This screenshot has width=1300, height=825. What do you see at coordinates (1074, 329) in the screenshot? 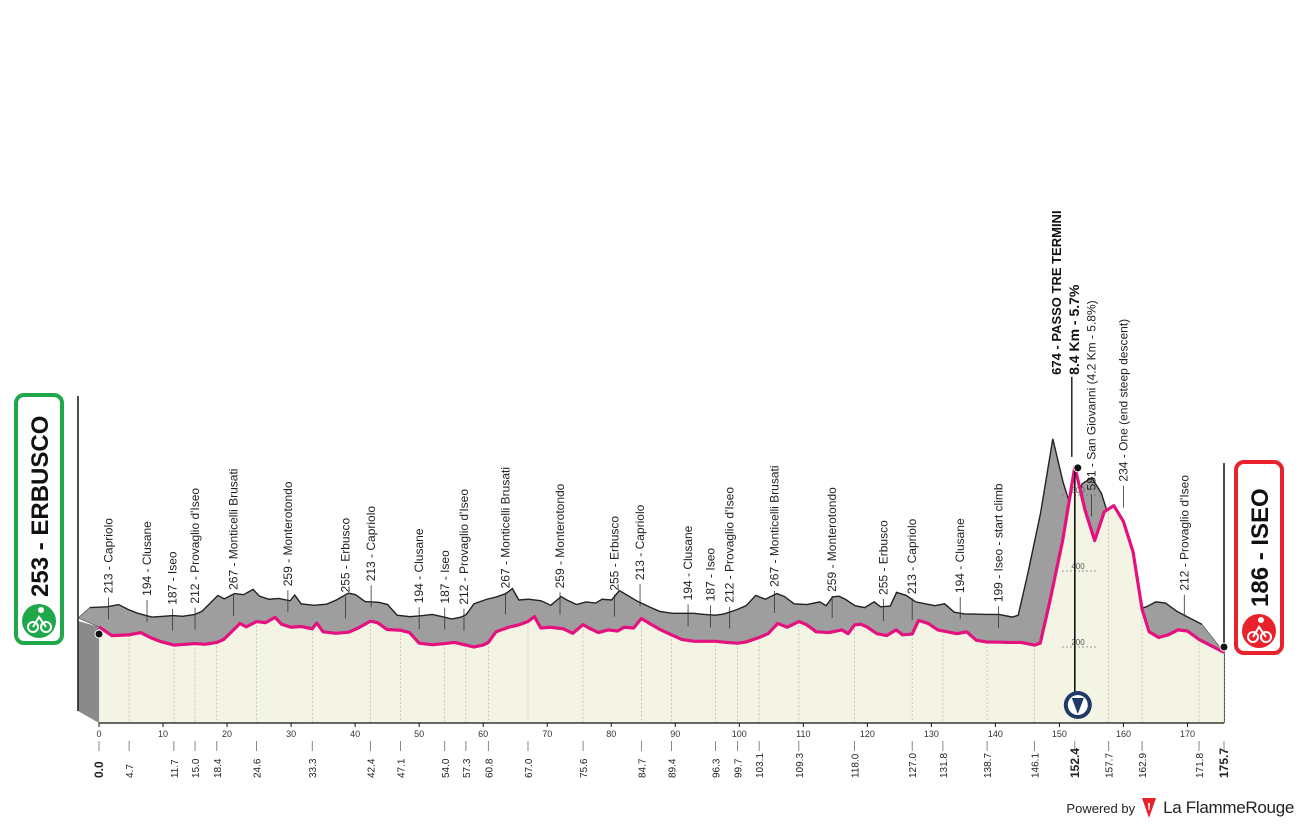
I see `summit-sublabel: 8.4 Km - 5.7%` at bounding box center [1074, 329].